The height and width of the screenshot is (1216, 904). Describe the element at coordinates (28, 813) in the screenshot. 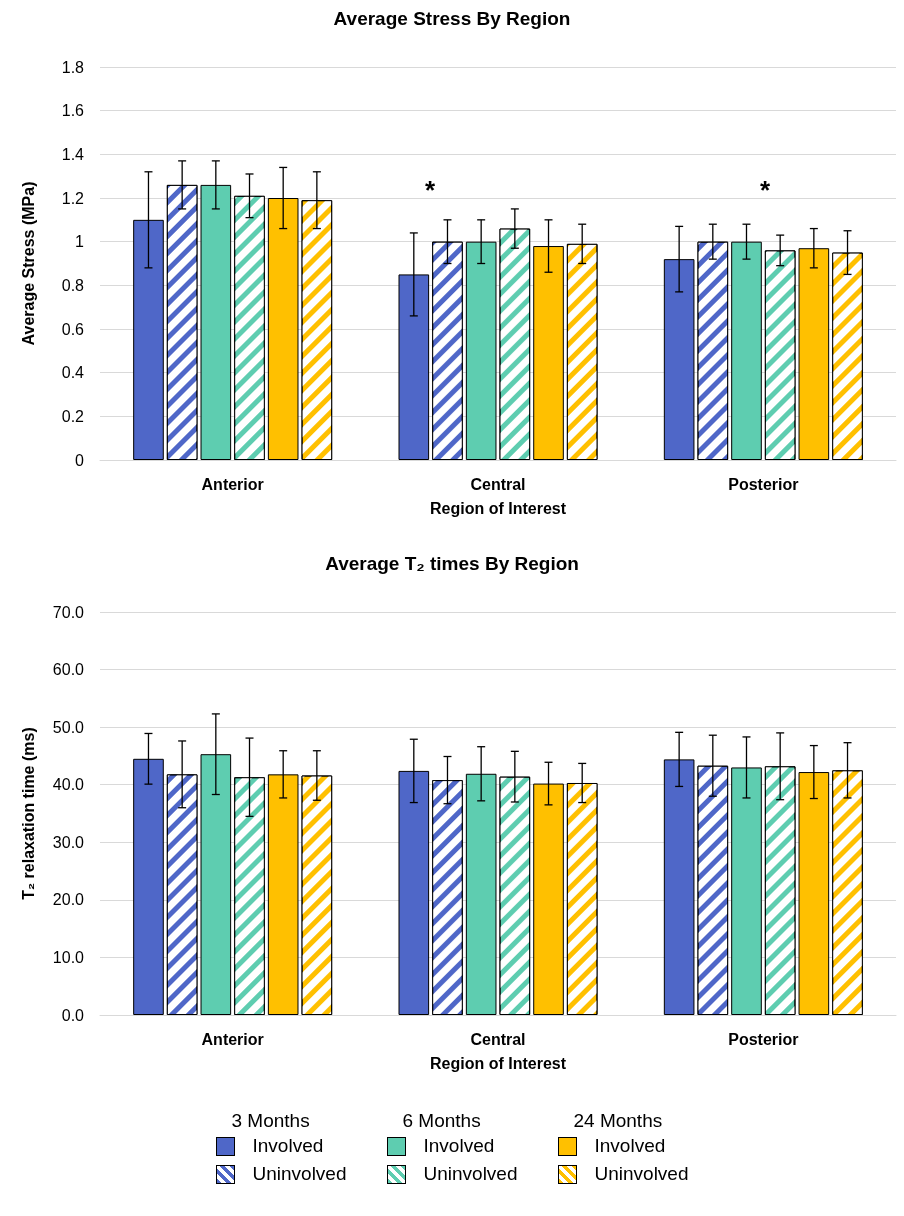

I see `y-axis-title: T₂ relaxation time (ms)` at that location.